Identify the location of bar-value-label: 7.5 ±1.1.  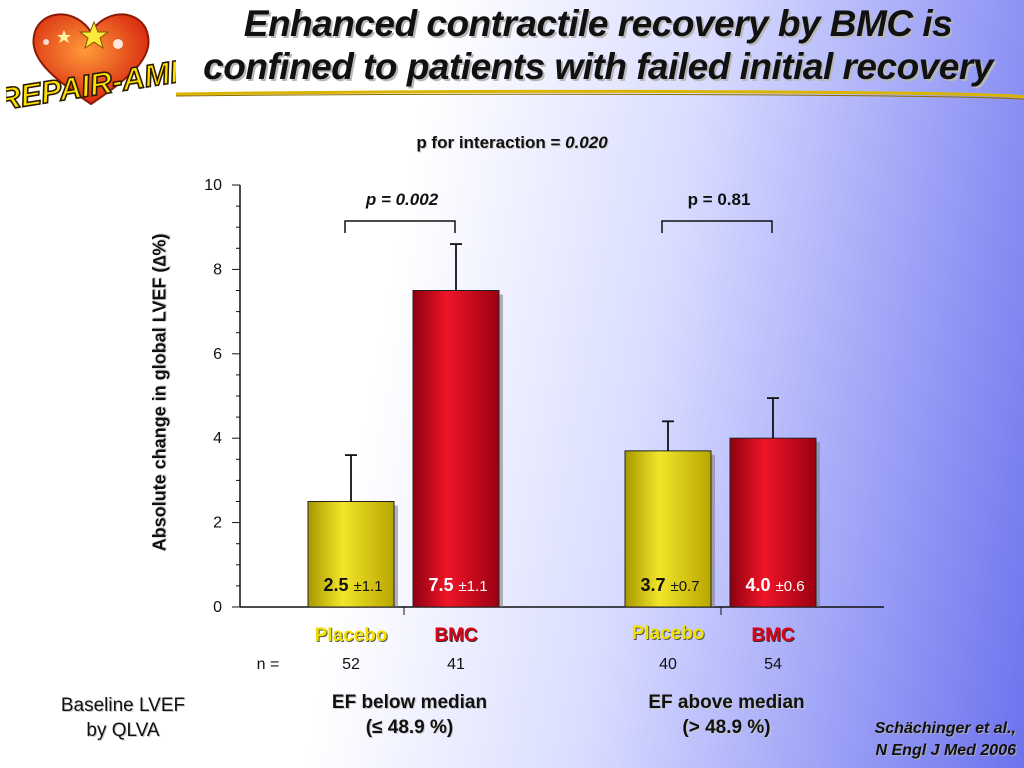
(457, 585).